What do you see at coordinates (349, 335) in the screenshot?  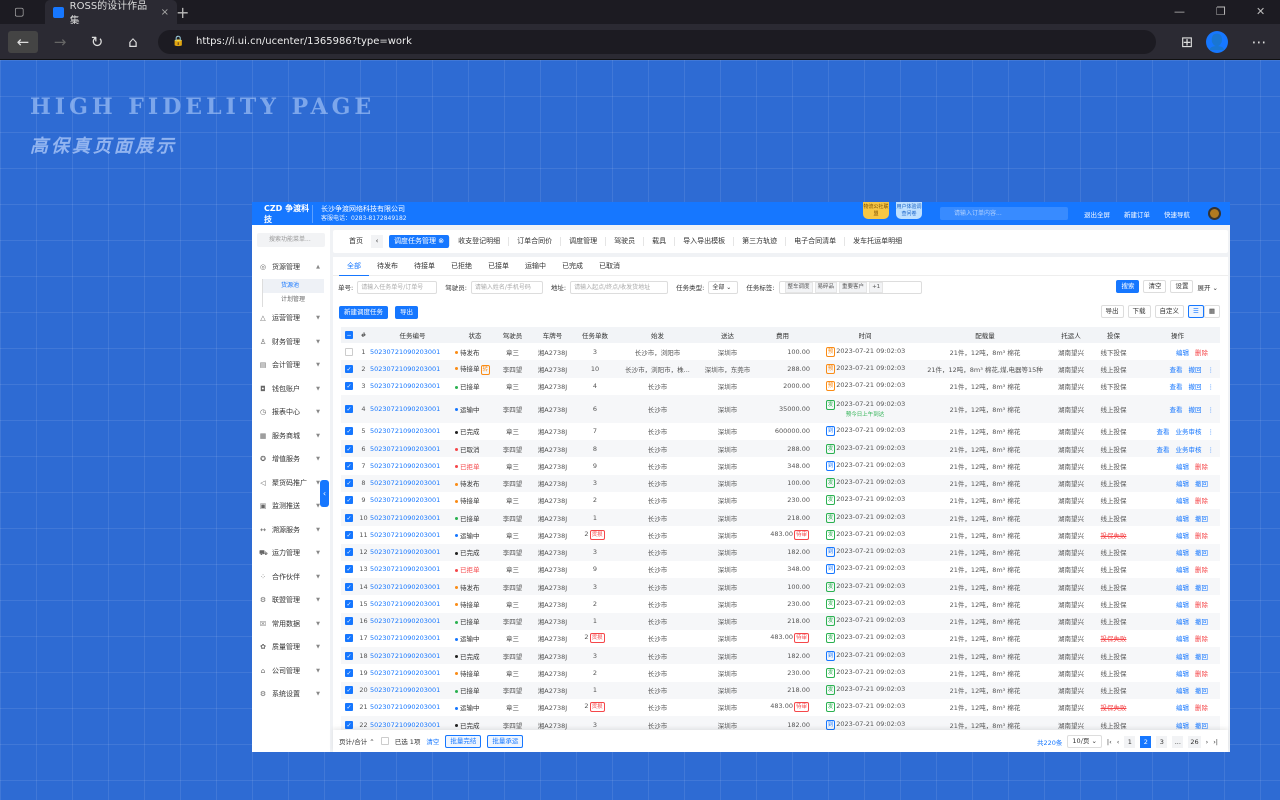 I see `select-all-checkbox: −` at bounding box center [349, 335].